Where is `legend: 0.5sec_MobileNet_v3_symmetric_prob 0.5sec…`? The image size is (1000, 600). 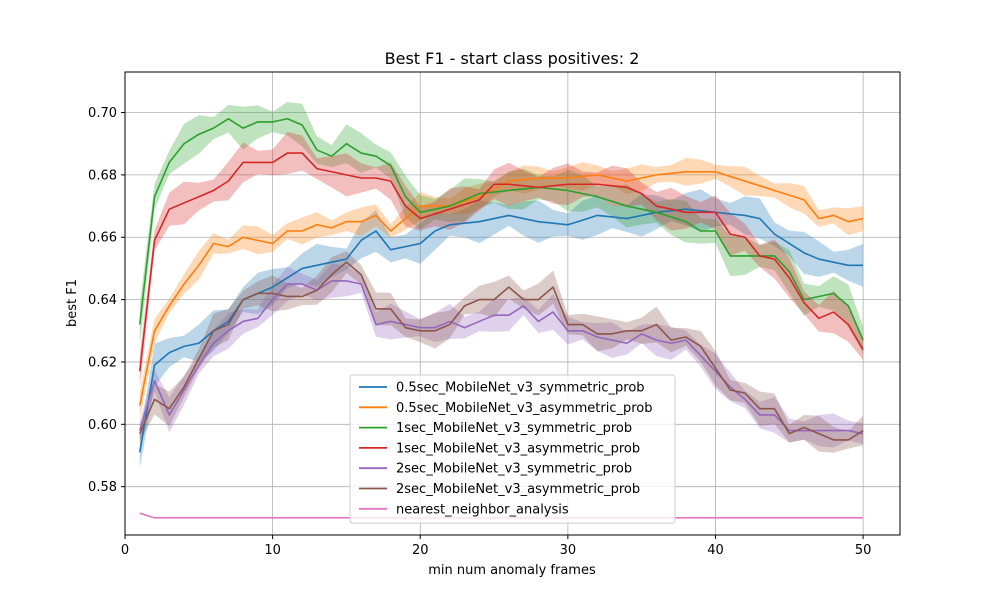
legend: 0.5sec_MobileNet_v3_symmetric_prob 0.5sec… is located at coordinates (512, 449).